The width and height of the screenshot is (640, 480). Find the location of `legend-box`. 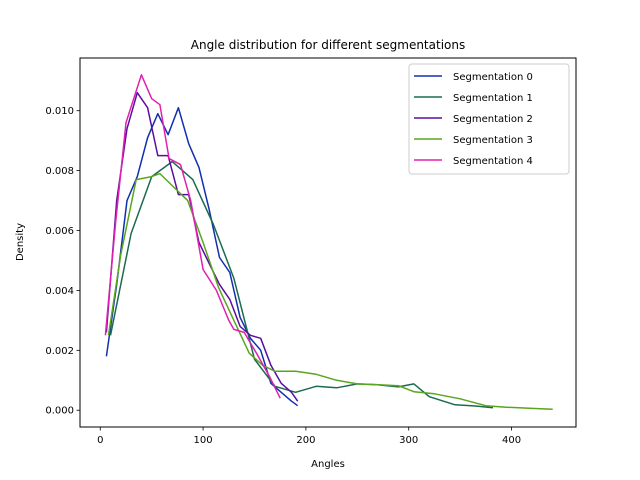

legend-box is located at coordinates (489, 119).